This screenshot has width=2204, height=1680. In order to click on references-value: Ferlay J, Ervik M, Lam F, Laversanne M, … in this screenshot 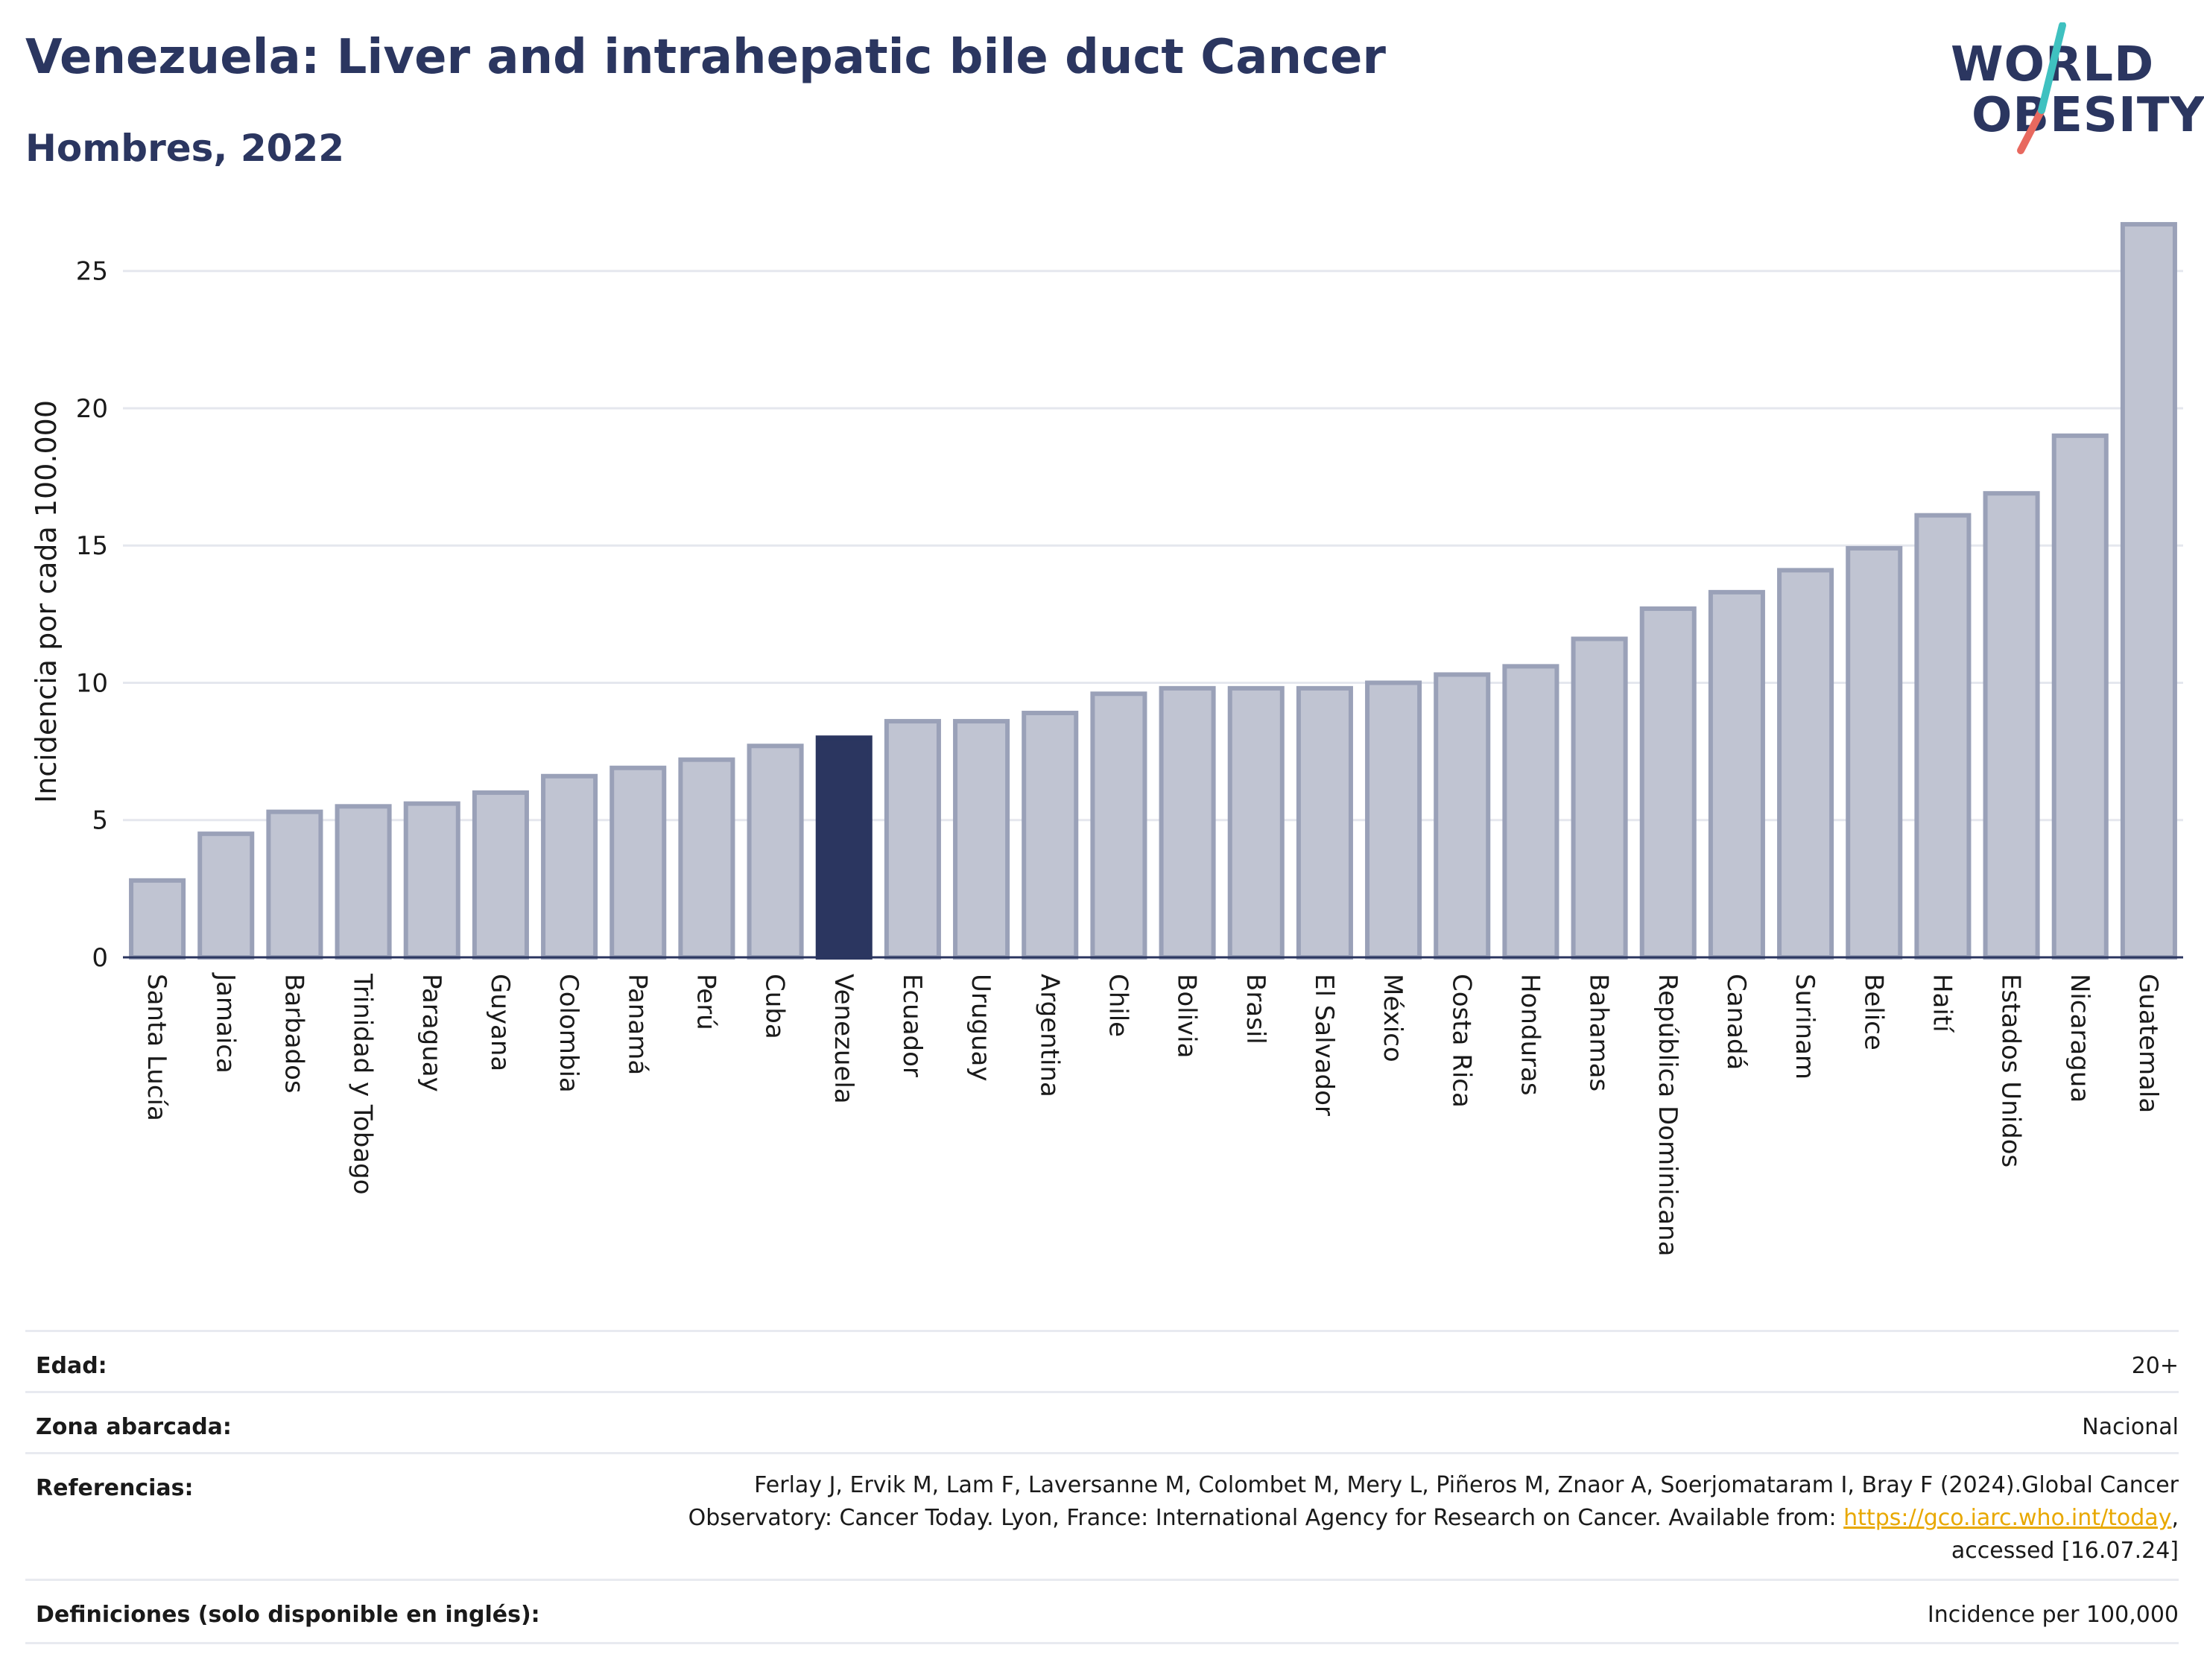, I will do `click(1396, 1518)`.